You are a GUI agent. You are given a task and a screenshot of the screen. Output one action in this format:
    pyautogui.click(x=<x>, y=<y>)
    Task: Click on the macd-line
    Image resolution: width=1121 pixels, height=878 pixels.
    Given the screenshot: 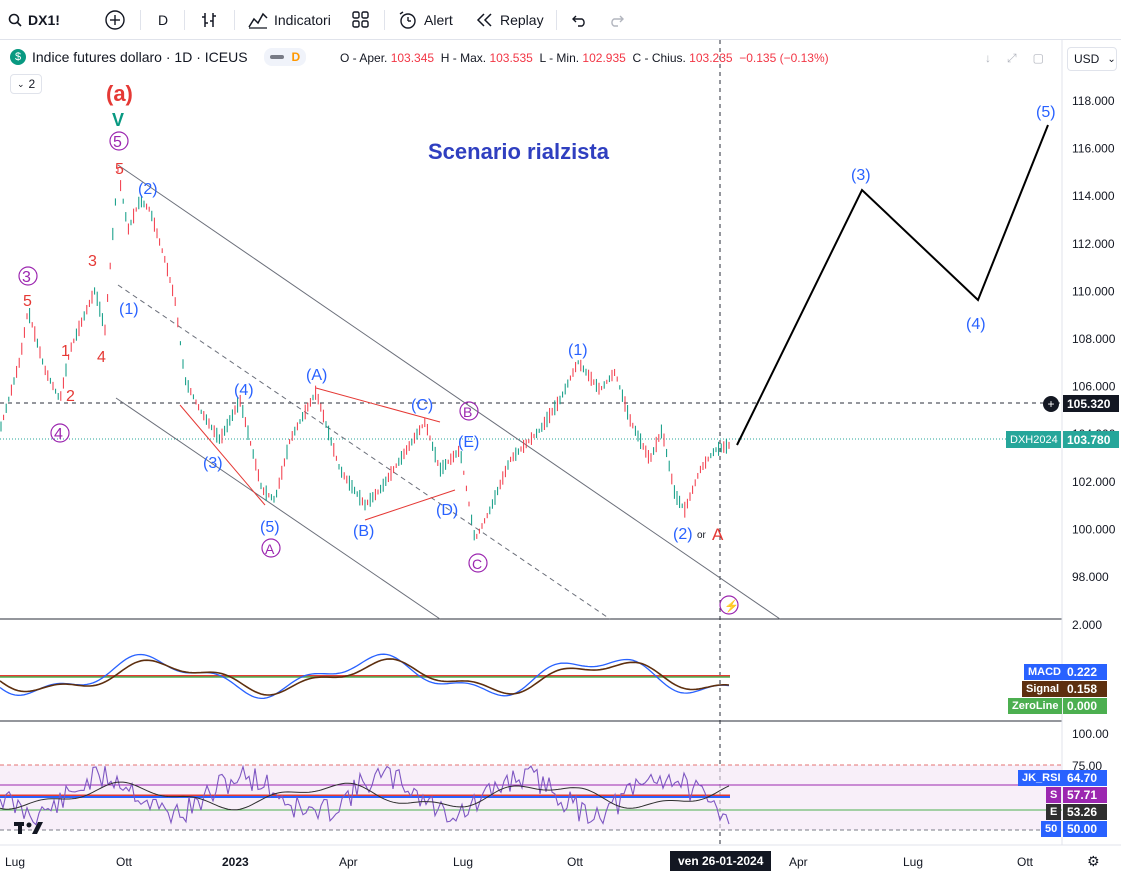 What is the action you would take?
    pyautogui.click(x=365, y=676)
    